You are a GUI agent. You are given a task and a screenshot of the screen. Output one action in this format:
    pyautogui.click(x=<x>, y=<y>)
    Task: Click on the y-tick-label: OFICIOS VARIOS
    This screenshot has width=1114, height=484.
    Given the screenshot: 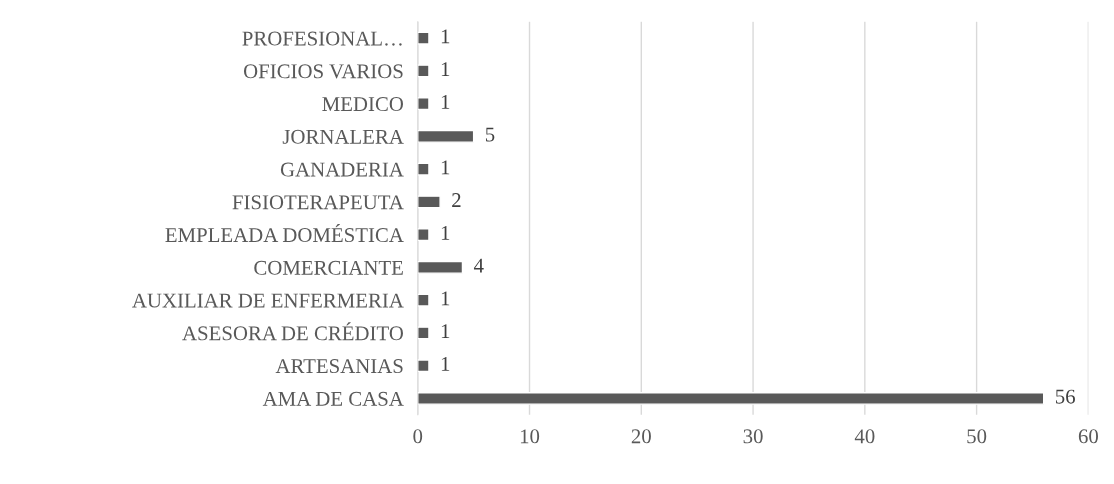 What is the action you would take?
    pyautogui.click(x=323, y=71)
    